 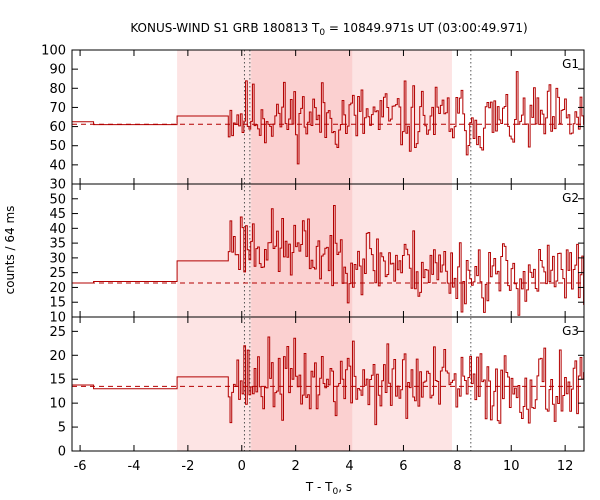 What do you see at coordinates (565, 466) in the screenshot?
I see `x-tick-label: 12` at bounding box center [565, 466].